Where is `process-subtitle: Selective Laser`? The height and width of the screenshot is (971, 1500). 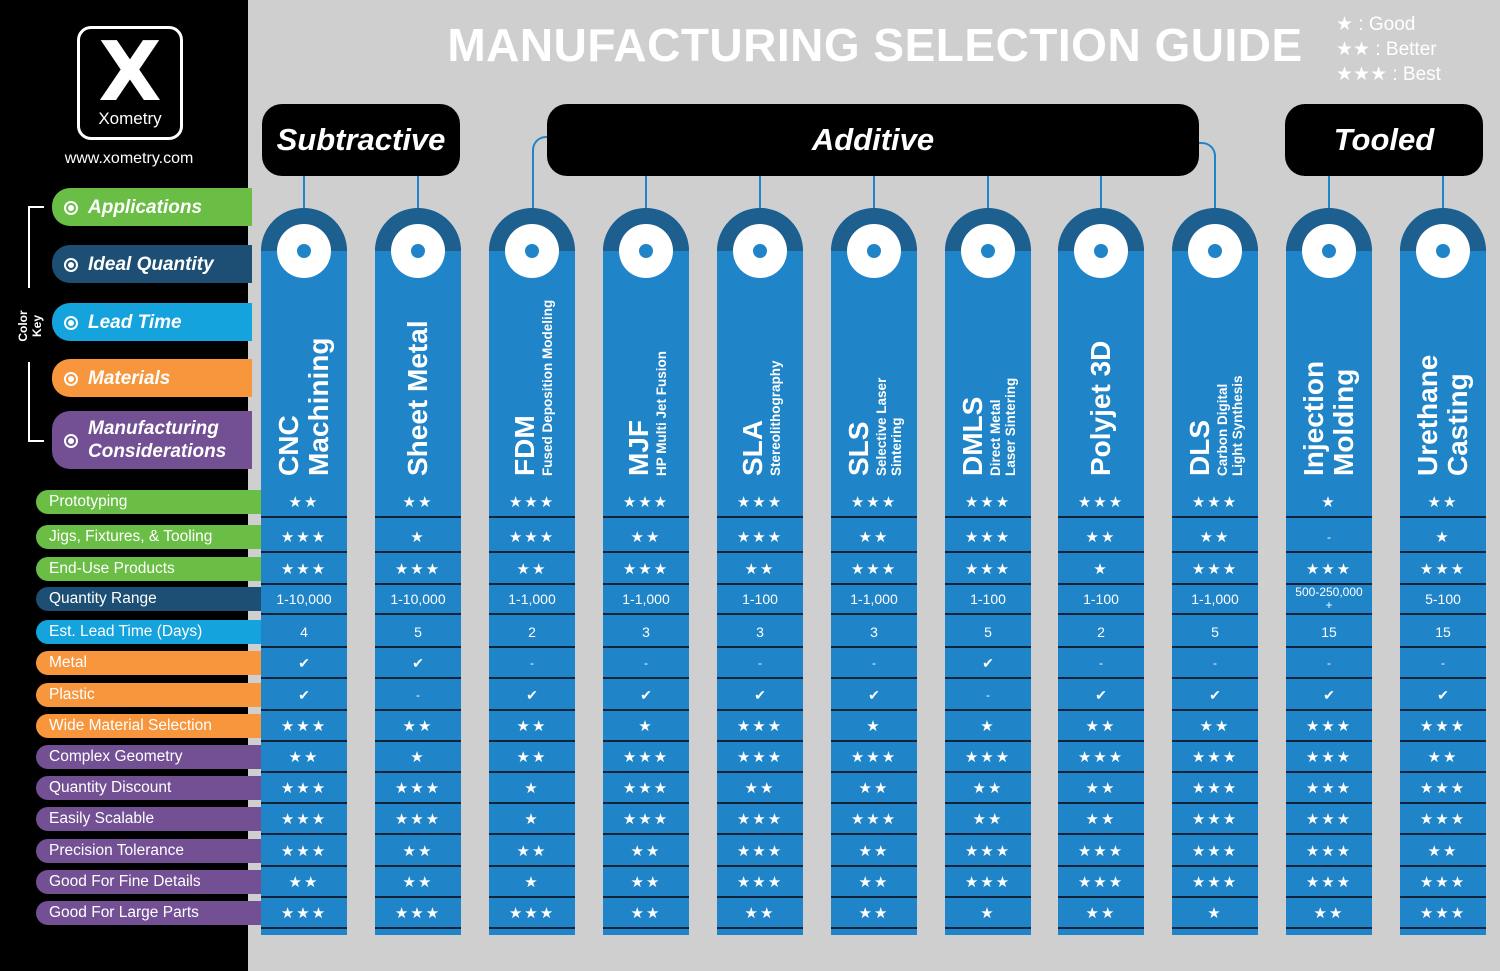 process-subtitle: Selective Laser is located at coordinates (881, 426).